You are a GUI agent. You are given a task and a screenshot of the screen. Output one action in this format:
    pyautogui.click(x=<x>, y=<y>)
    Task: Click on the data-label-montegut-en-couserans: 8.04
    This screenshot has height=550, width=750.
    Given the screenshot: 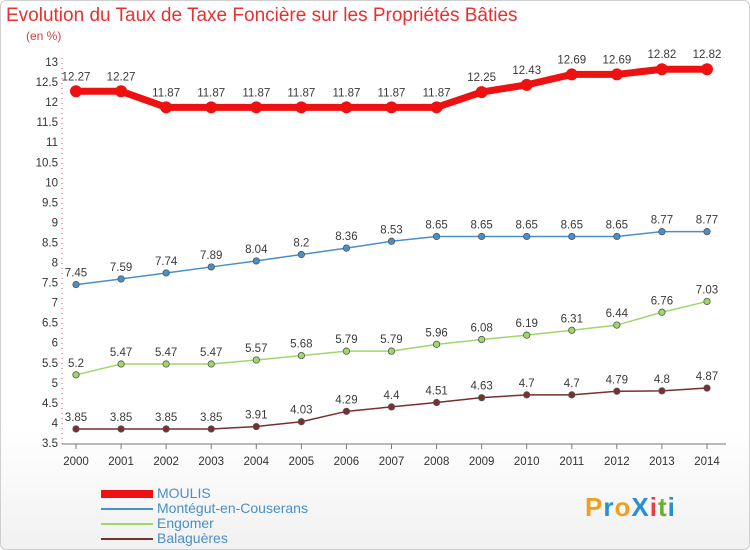 What is the action you would take?
    pyautogui.click(x=256, y=250)
    